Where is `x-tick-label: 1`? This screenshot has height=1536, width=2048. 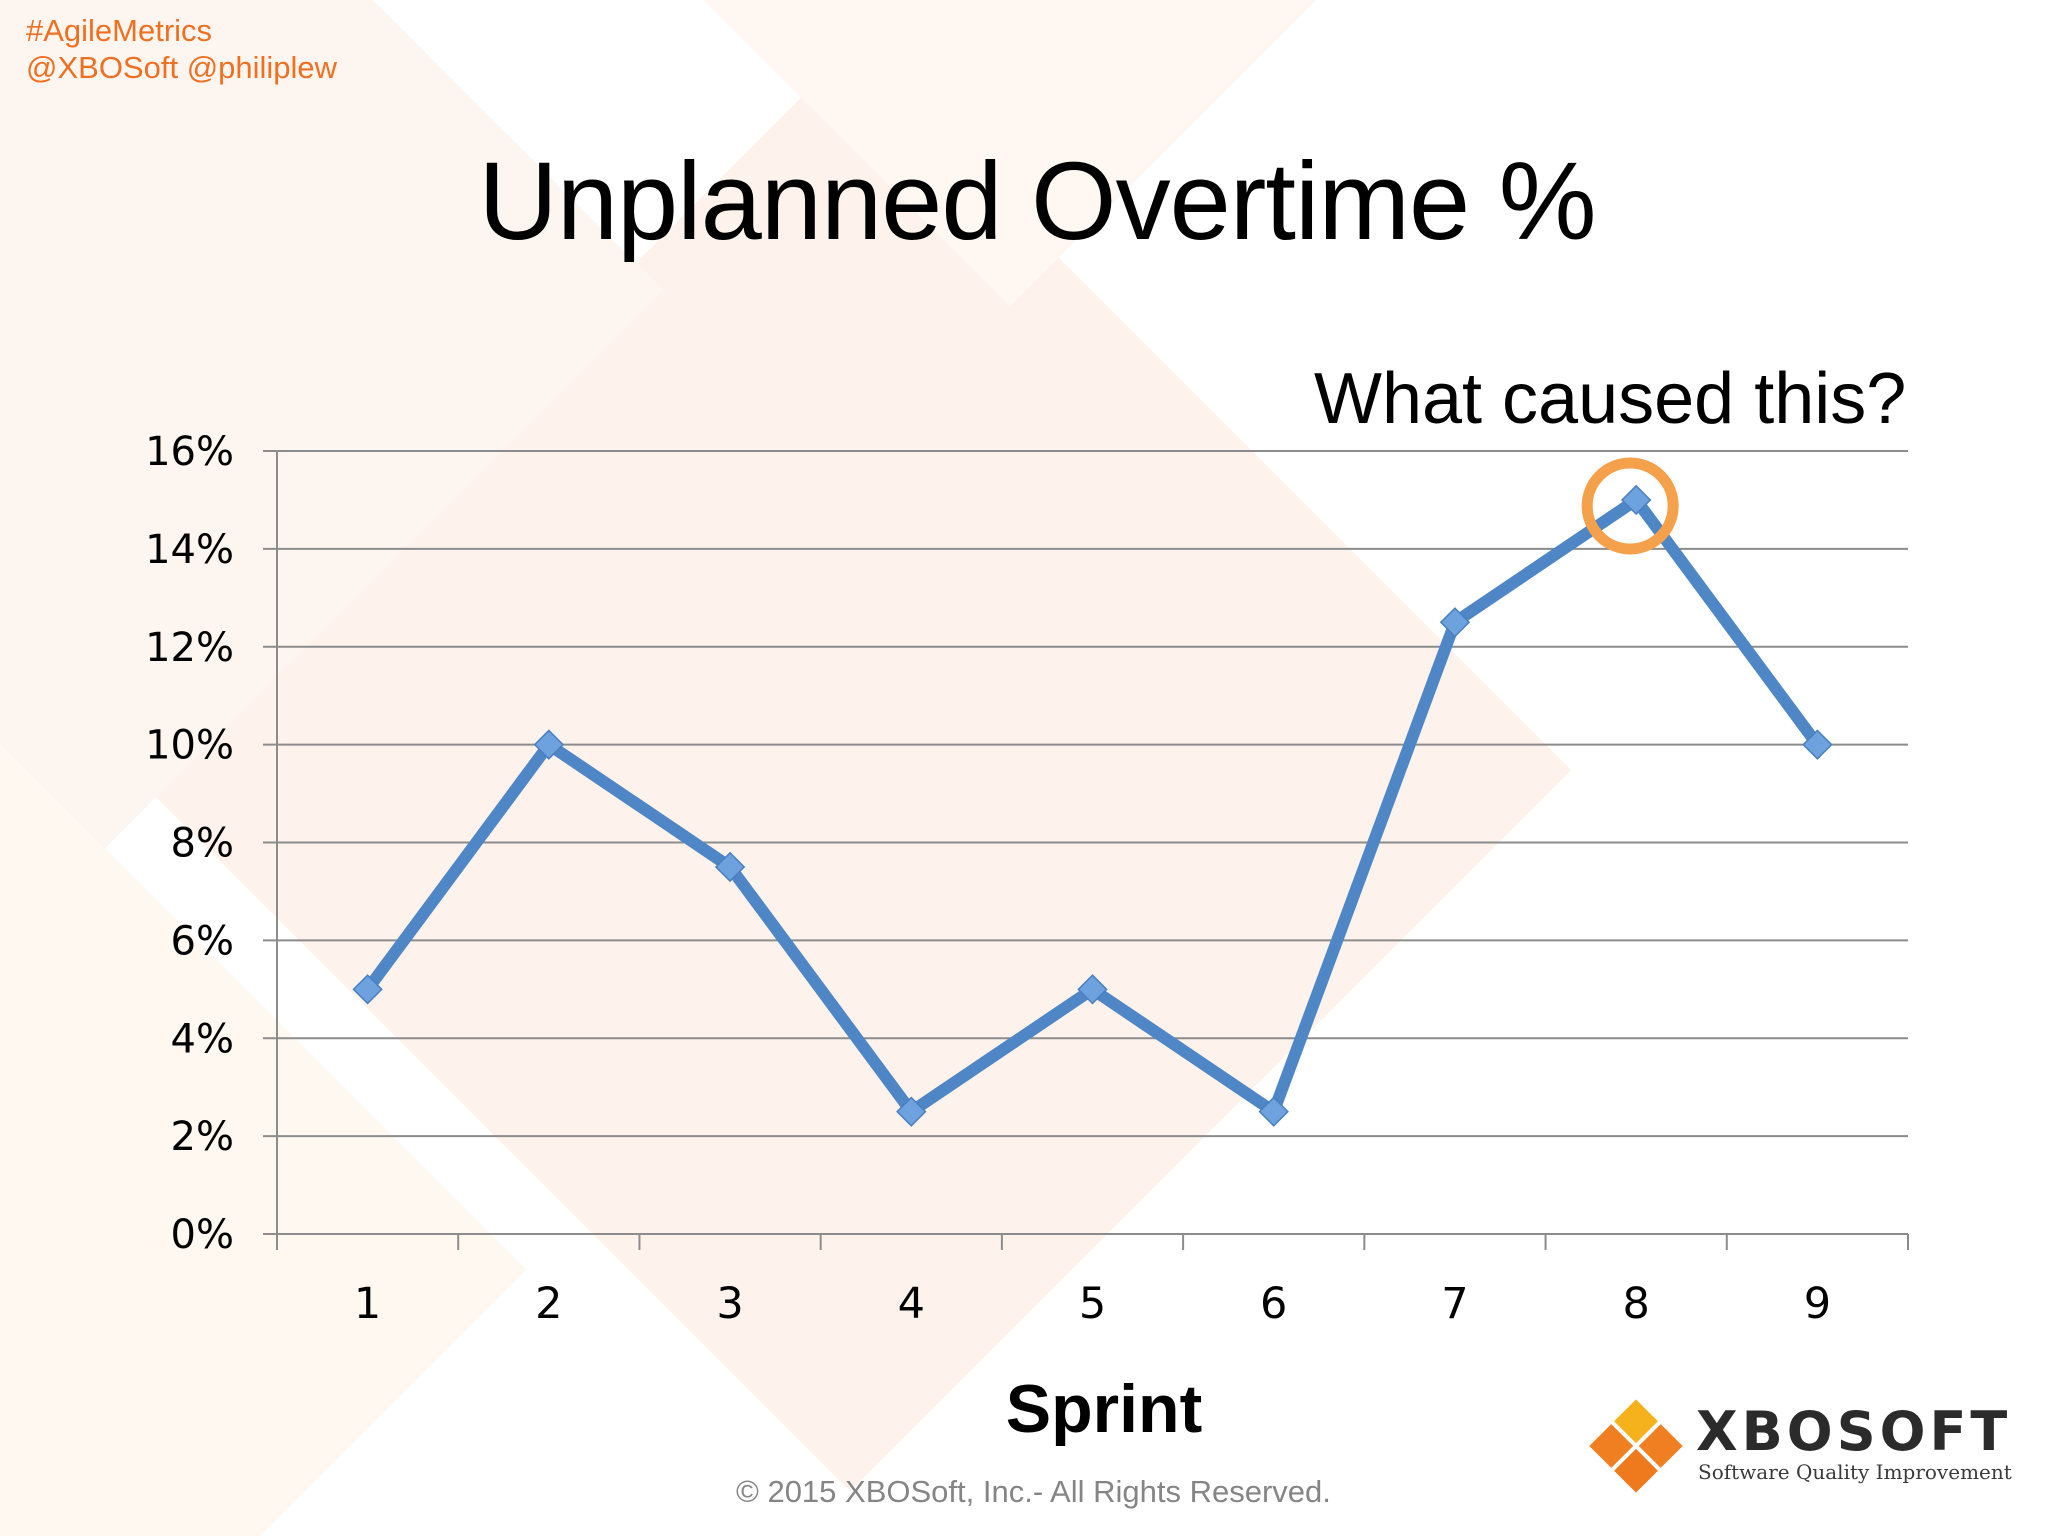 x-tick-label: 1 is located at coordinates (367, 1304).